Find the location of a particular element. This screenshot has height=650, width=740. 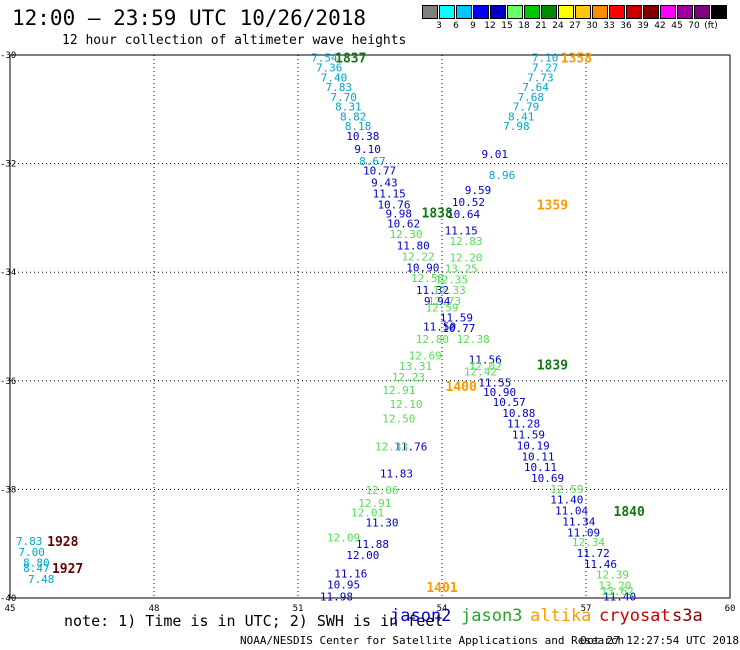

swh-value: 11.59 is located at coordinates (456, 317).